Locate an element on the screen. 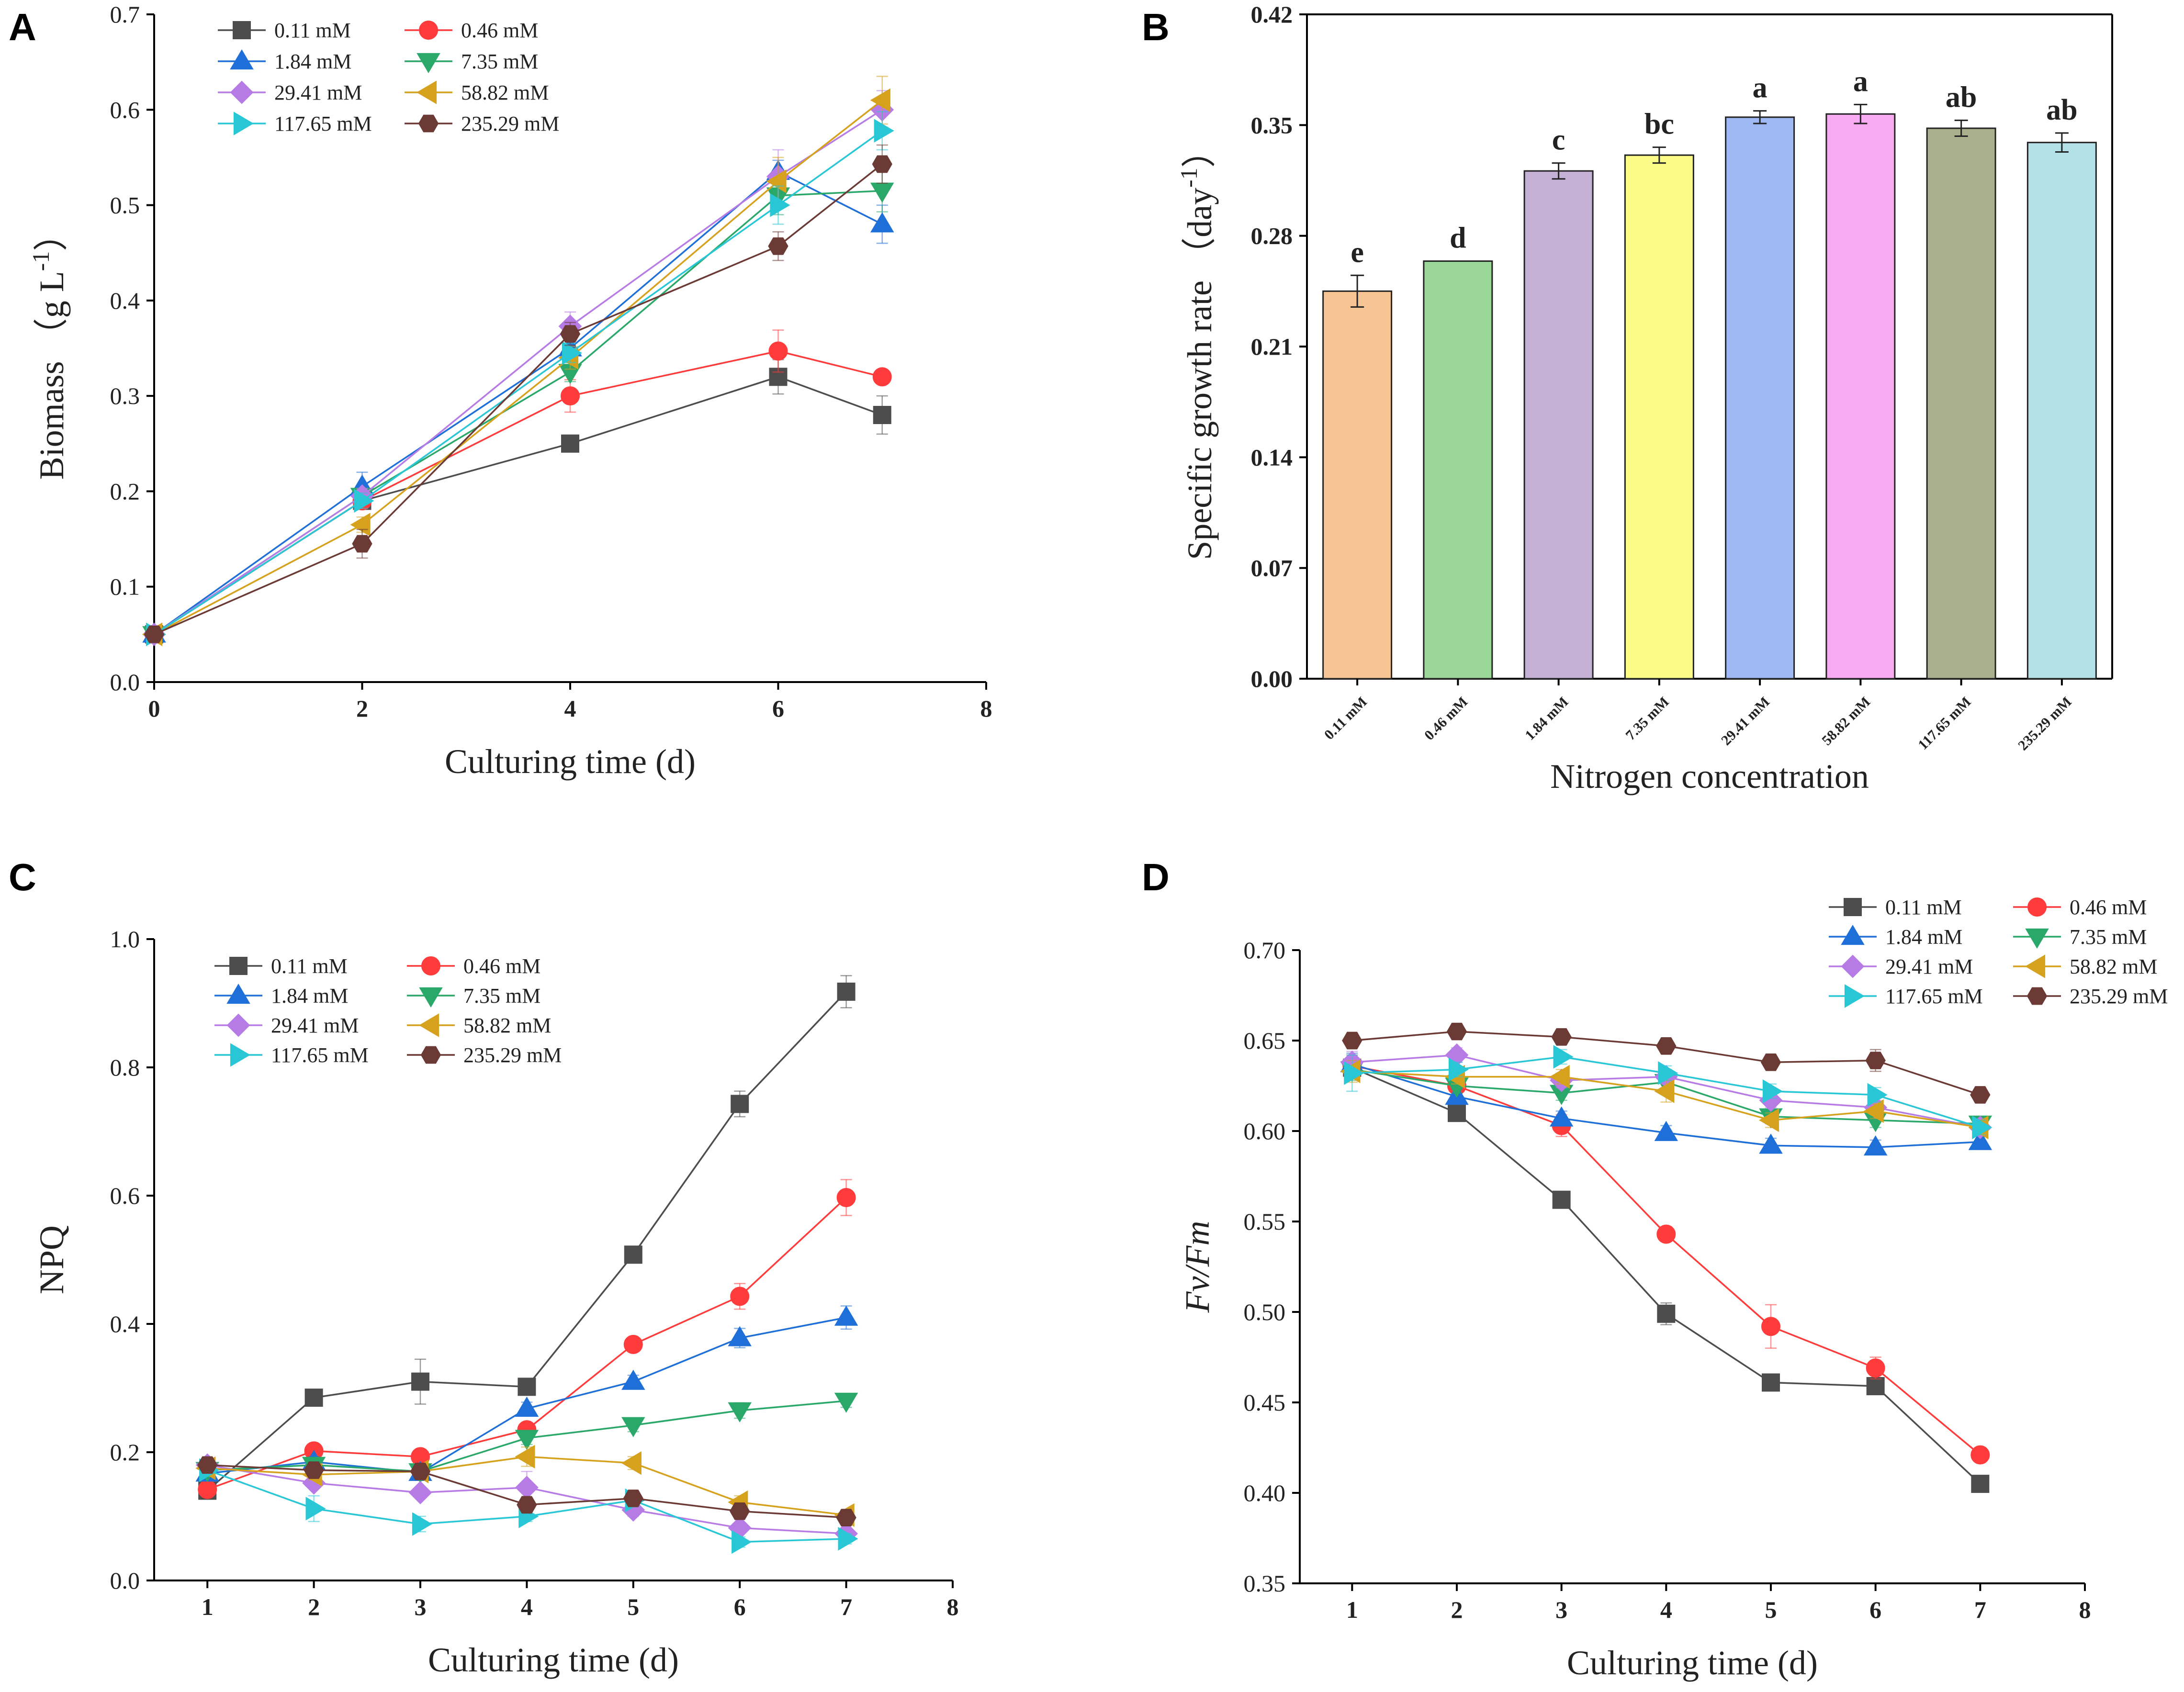  a-y-axis-title-main: Biomass is located at coordinates (52, 416).